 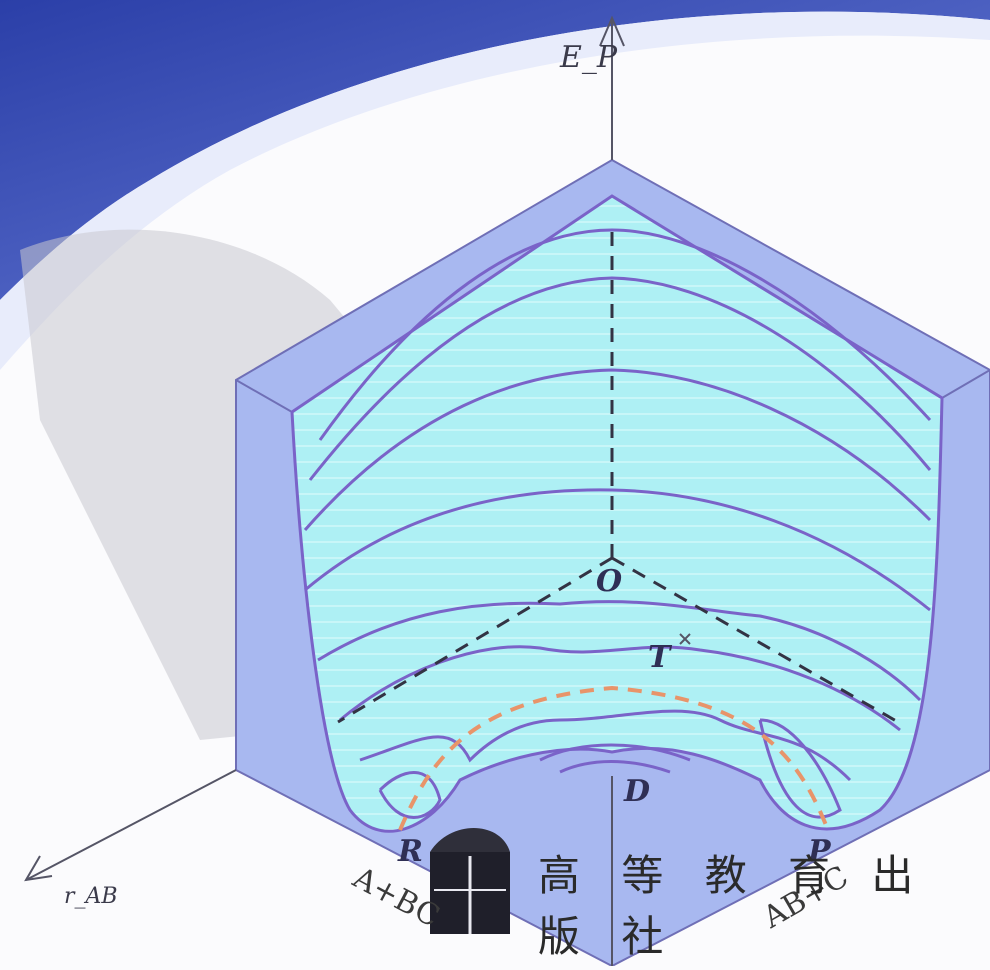 I want to click on axis-vertical-arrow, so click(x=612, y=31).